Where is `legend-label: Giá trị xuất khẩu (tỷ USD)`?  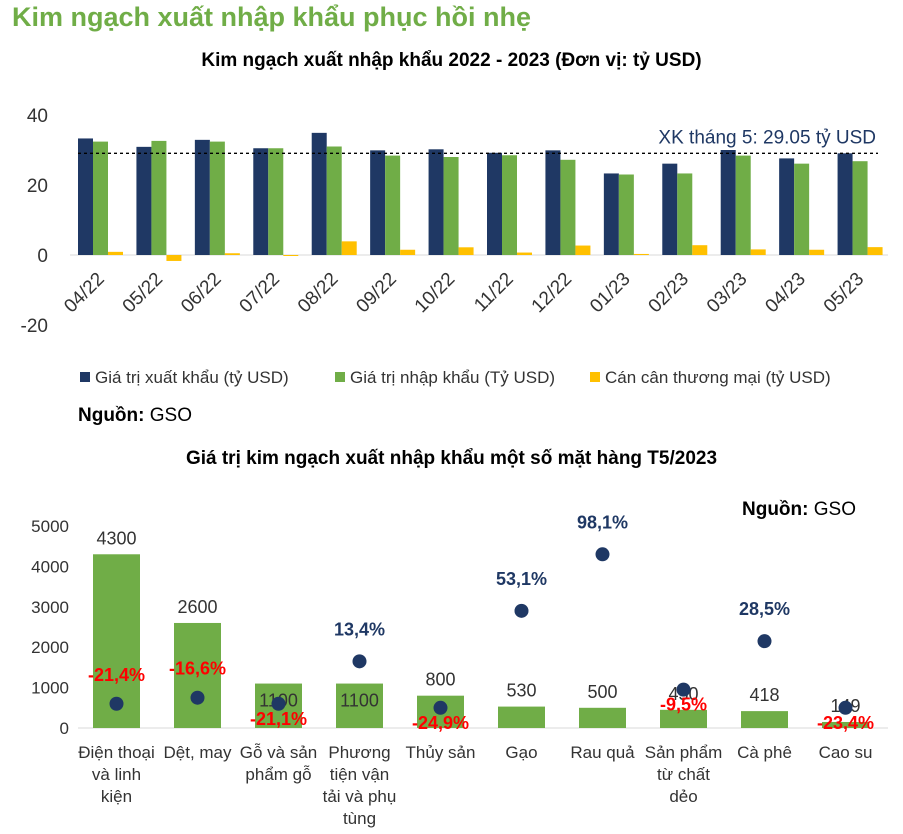 legend-label: Giá trị xuất khẩu (tỷ USD) is located at coordinates (192, 377).